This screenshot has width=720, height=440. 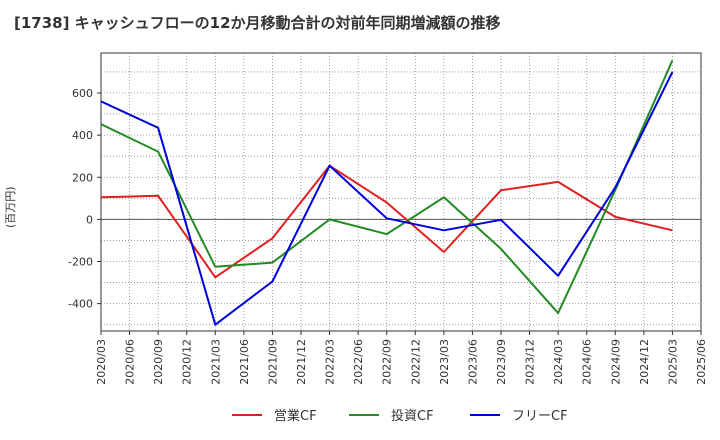 What do you see at coordinates (387, 362) in the screenshot?
I see `x-tick-label: 2022/09` at bounding box center [387, 362].